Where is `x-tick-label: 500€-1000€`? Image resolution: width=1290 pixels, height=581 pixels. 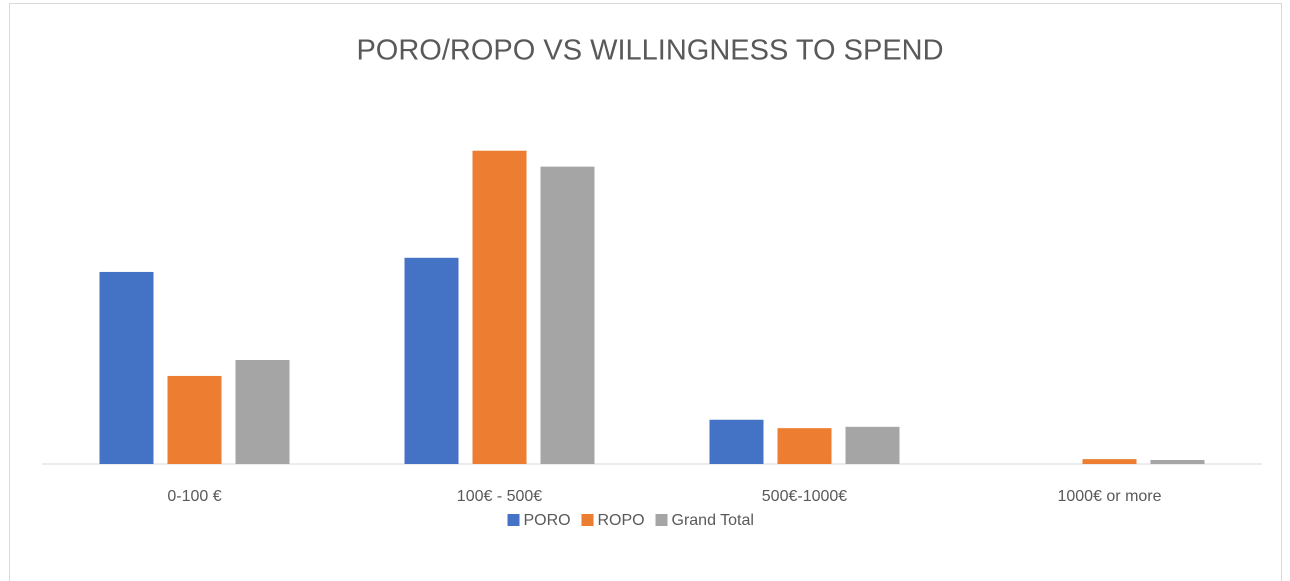 x-tick-label: 500€-1000€ is located at coordinates (805, 496).